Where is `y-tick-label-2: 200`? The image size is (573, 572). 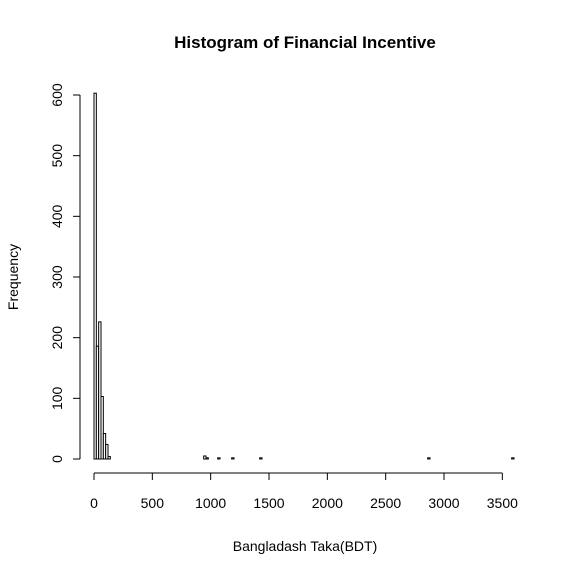 y-tick-label-2: 200 is located at coordinates (57, 338).